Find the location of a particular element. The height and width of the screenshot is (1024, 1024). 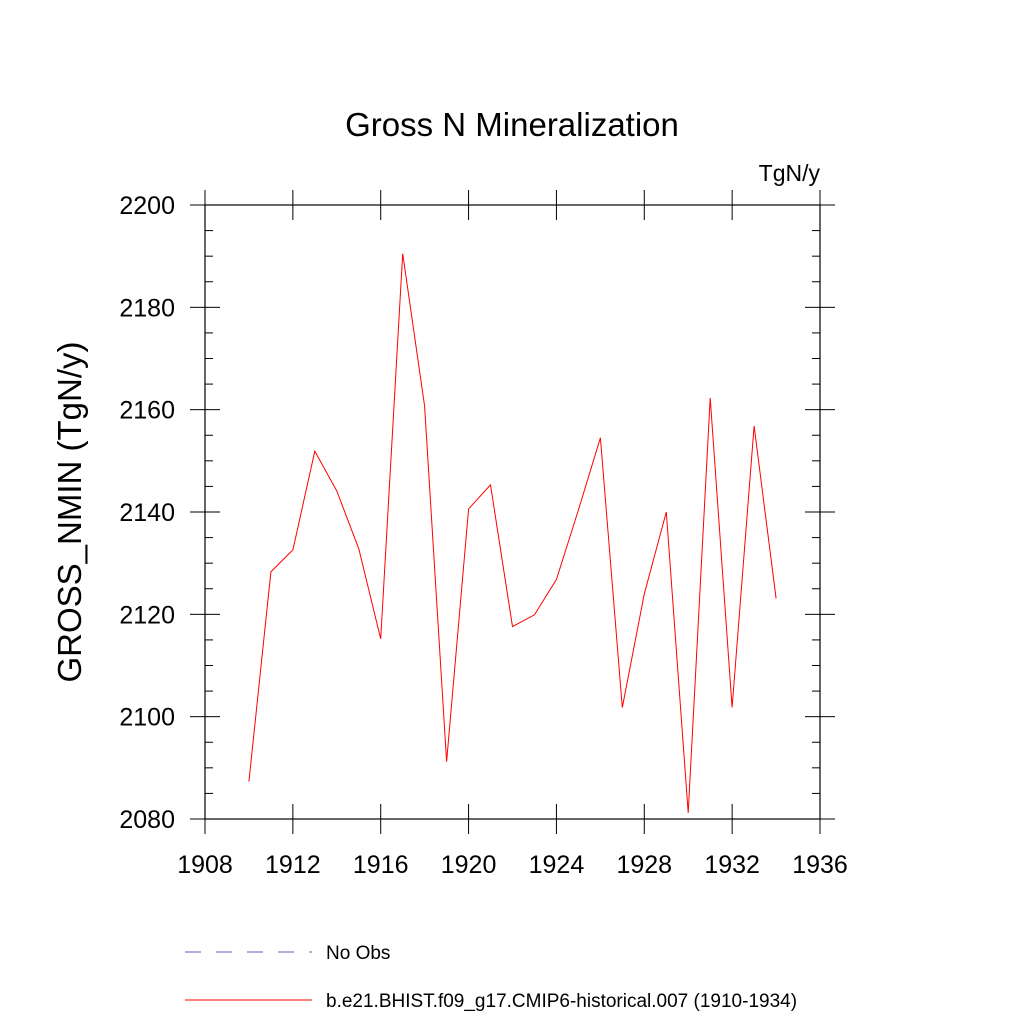

x-tick-label: 1916 is located at coordinates (381, 865).